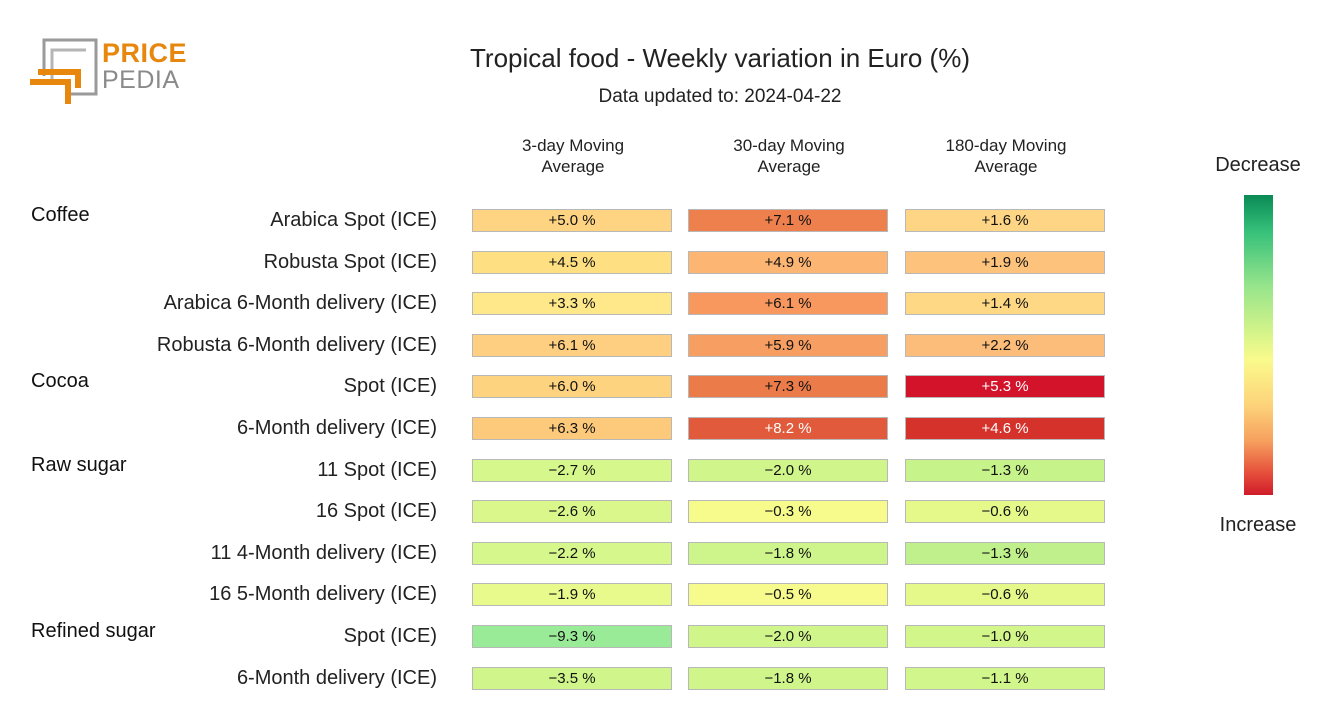  Describe the element at coordinates (788, 345) in the screenshot. I see `data-cell: +5.9 %` at that location.